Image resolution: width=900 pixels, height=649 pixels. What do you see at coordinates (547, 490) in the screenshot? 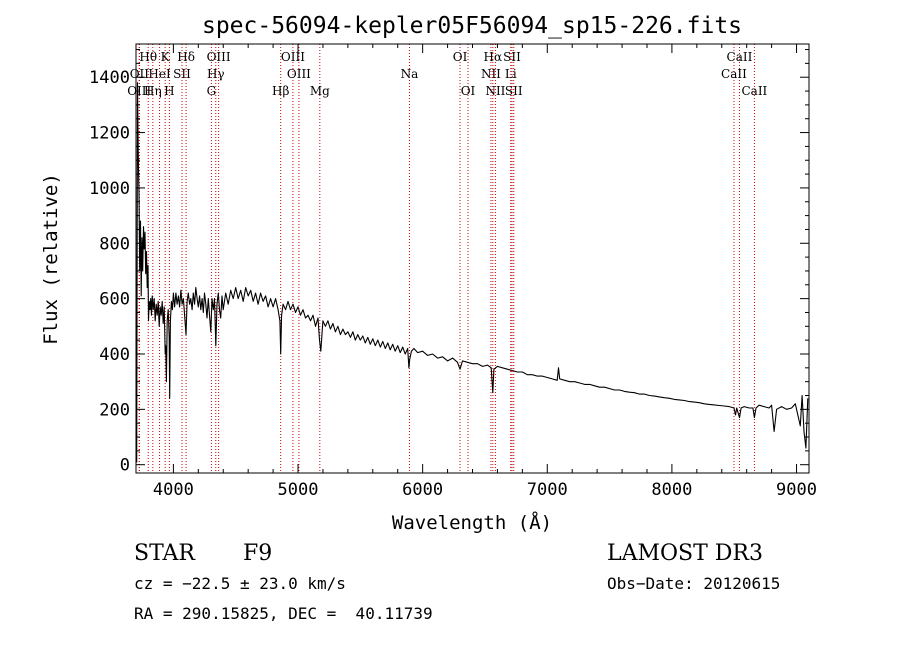
I see `x-tick-label: 7000` at bounding box center [547, 490].